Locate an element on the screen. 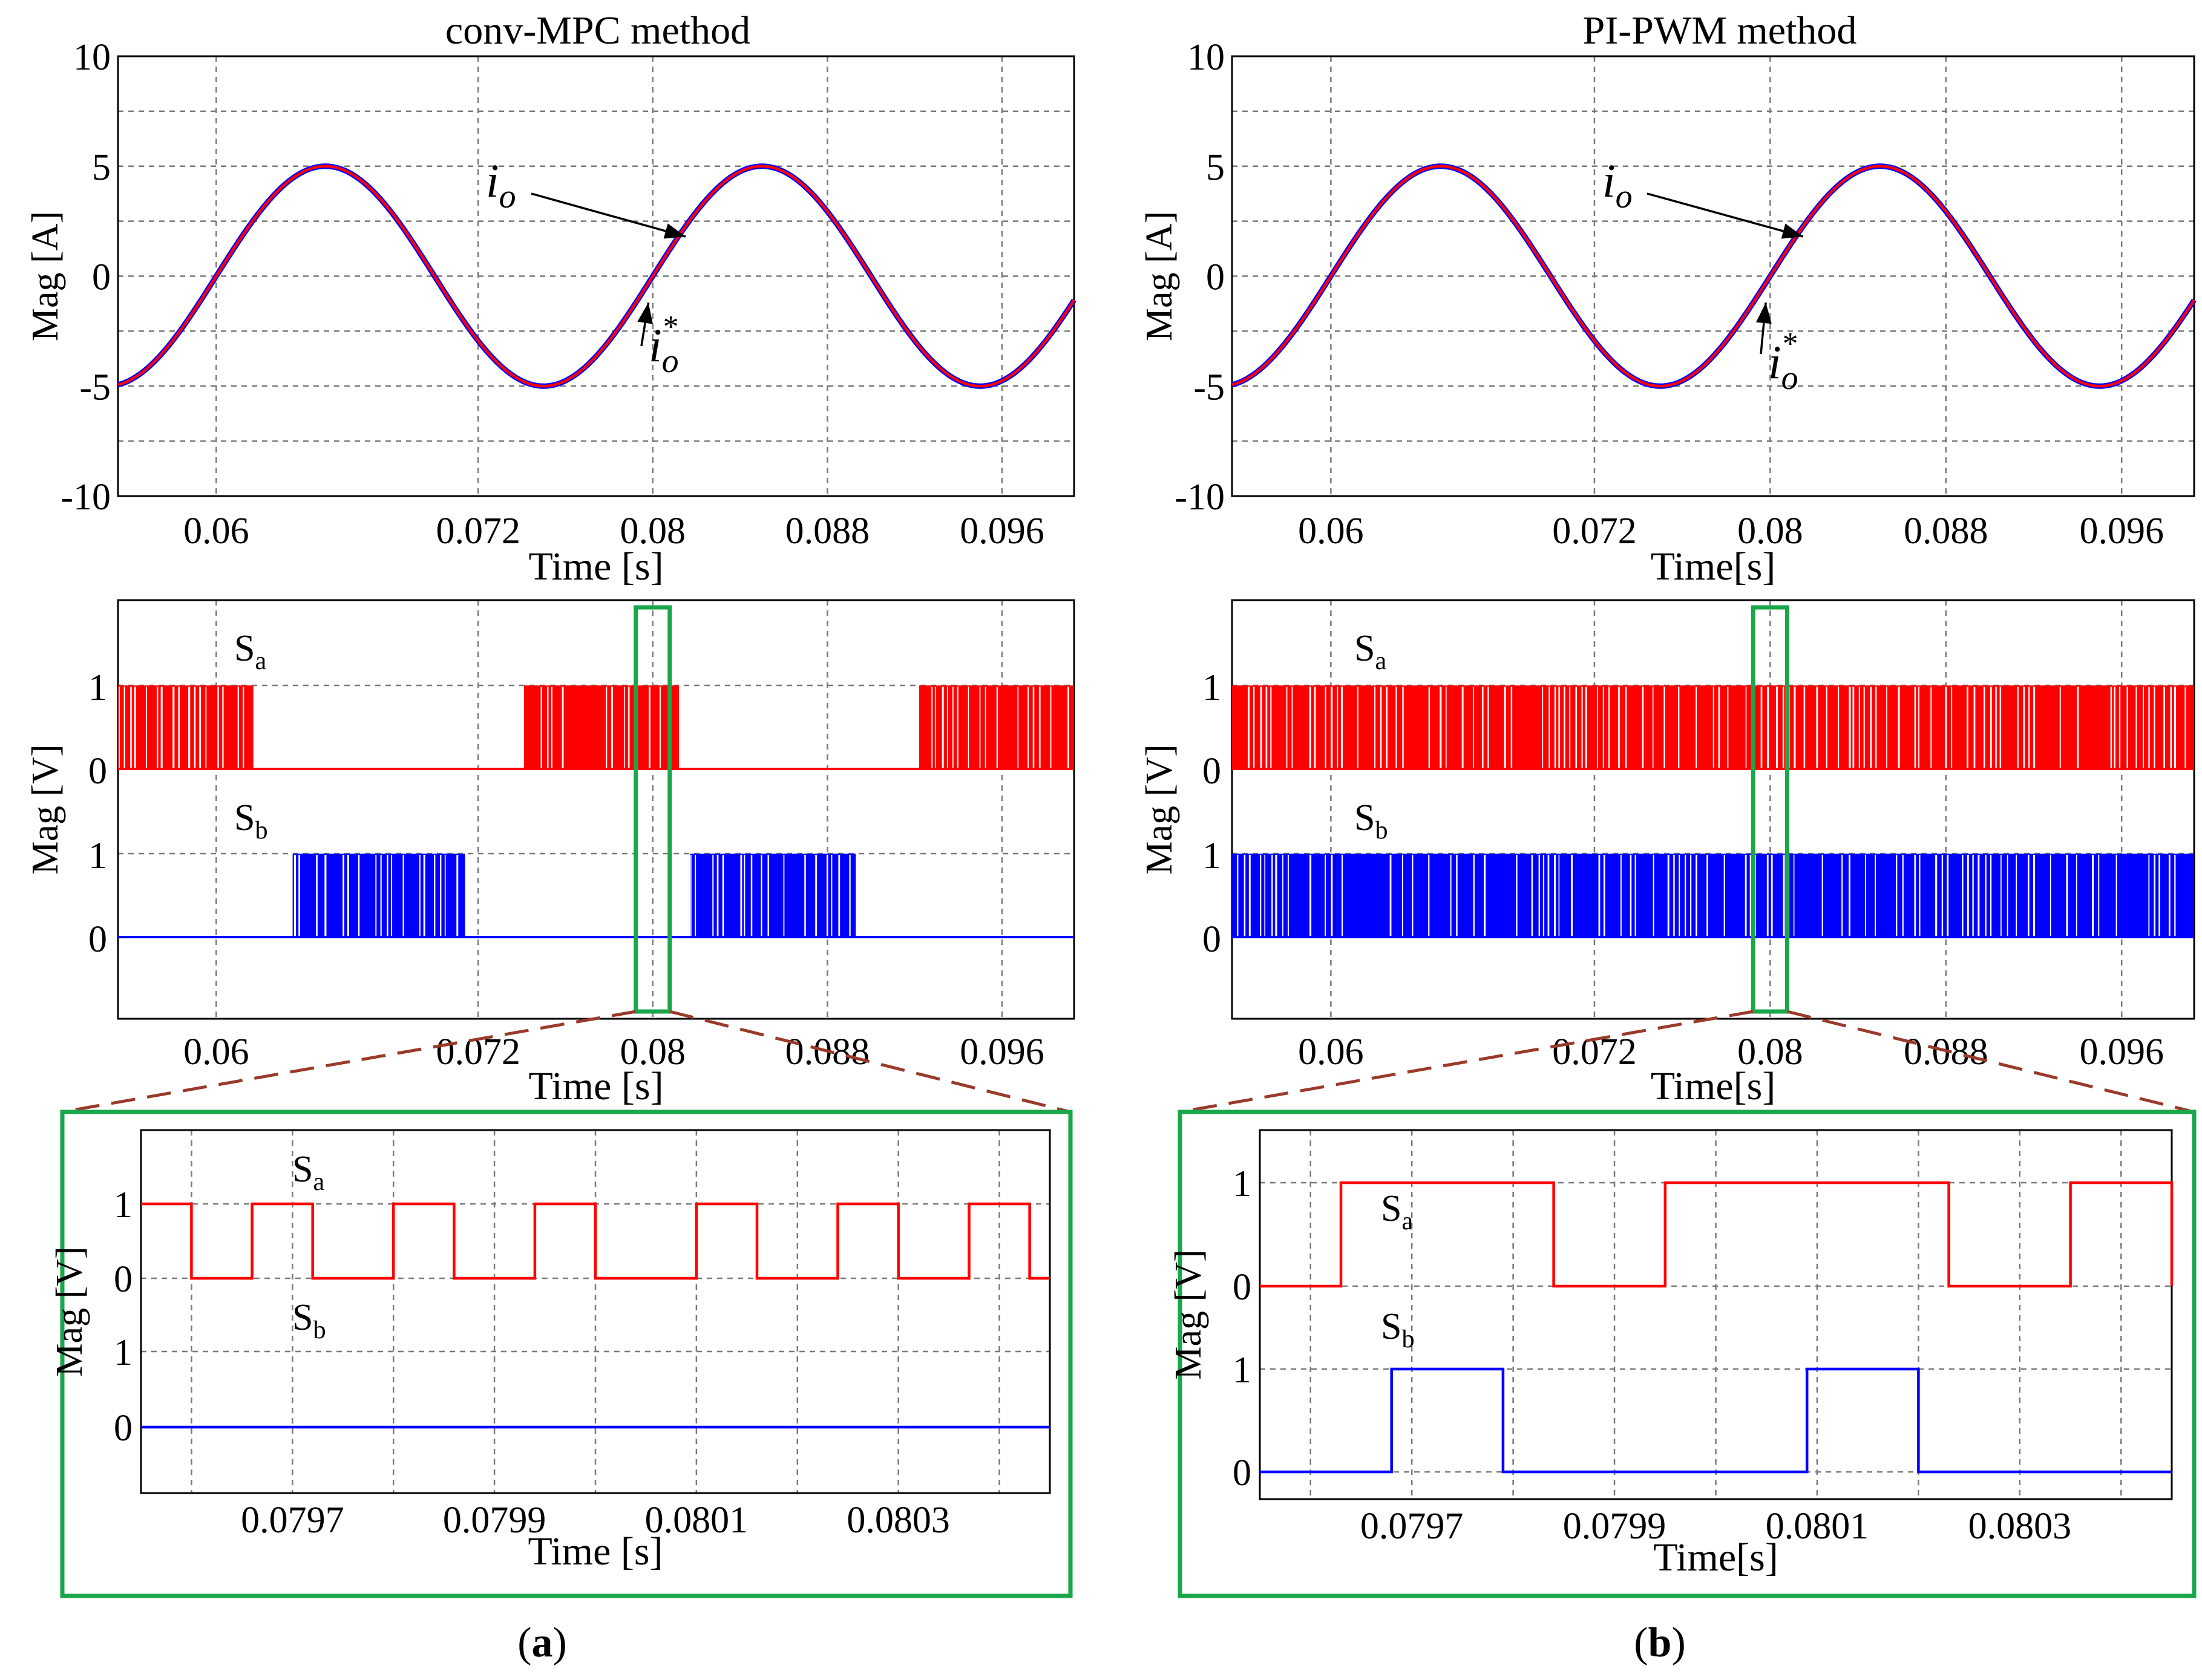 This screenshot has height=1680, width=2202. zoom-connector-left is located at coordinates (1466, 1062).